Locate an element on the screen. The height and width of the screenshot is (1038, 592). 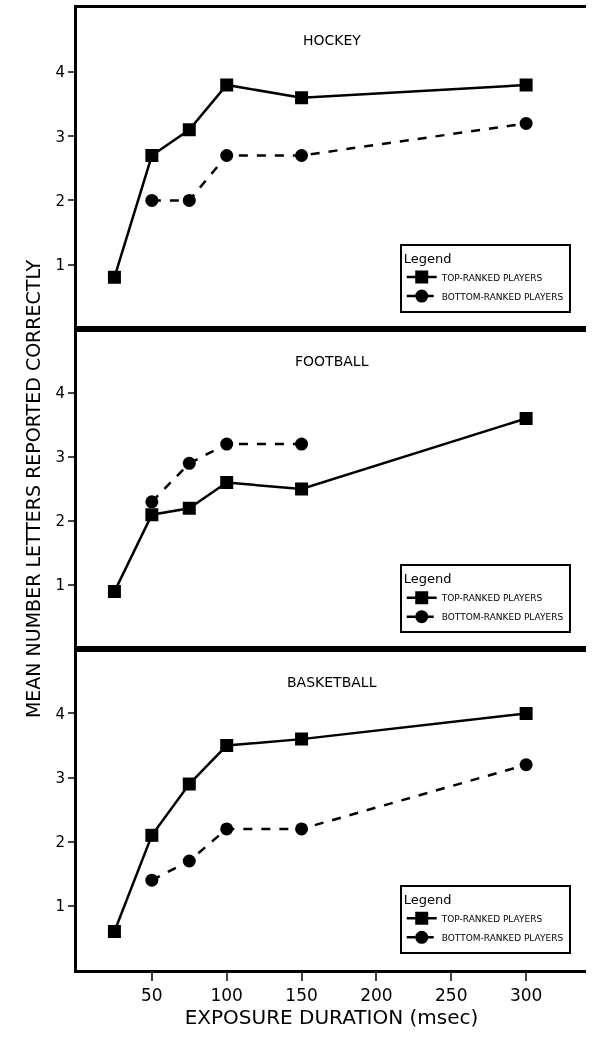
x-tick-label: 200 is located at coordinates (376, 995).